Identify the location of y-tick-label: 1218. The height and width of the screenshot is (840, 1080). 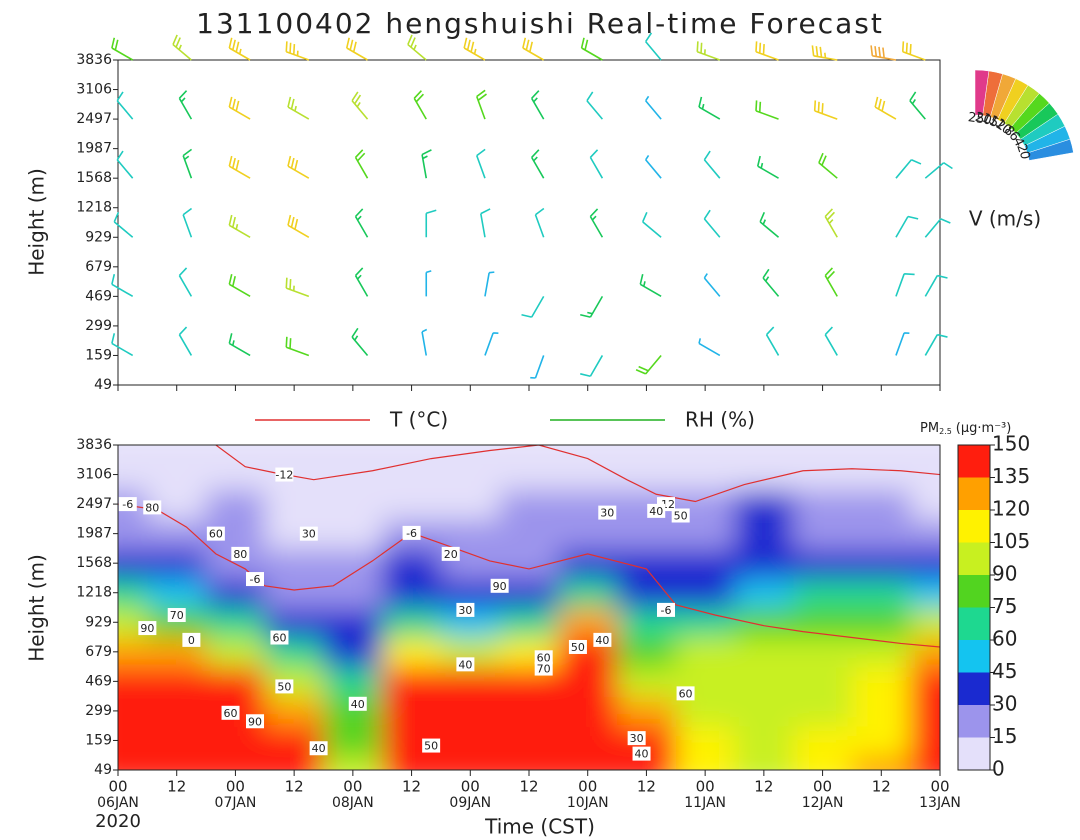
(94, 208).